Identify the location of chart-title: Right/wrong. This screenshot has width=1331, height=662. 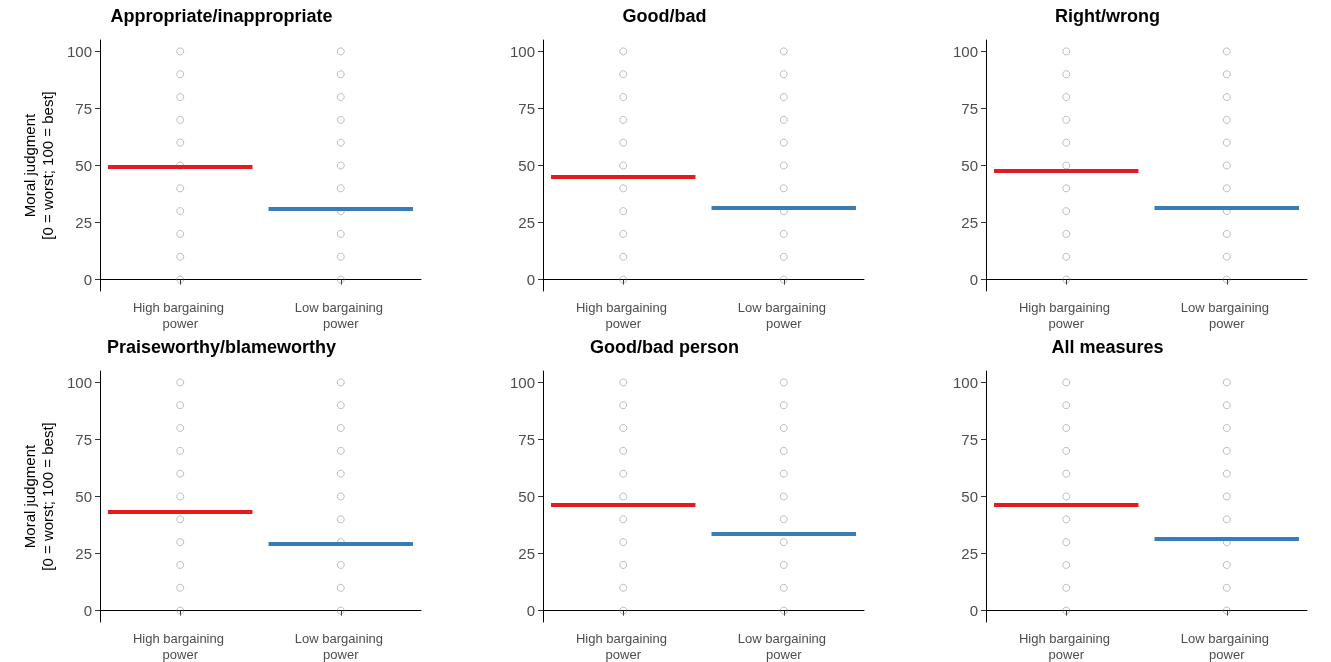
(1107, 16).